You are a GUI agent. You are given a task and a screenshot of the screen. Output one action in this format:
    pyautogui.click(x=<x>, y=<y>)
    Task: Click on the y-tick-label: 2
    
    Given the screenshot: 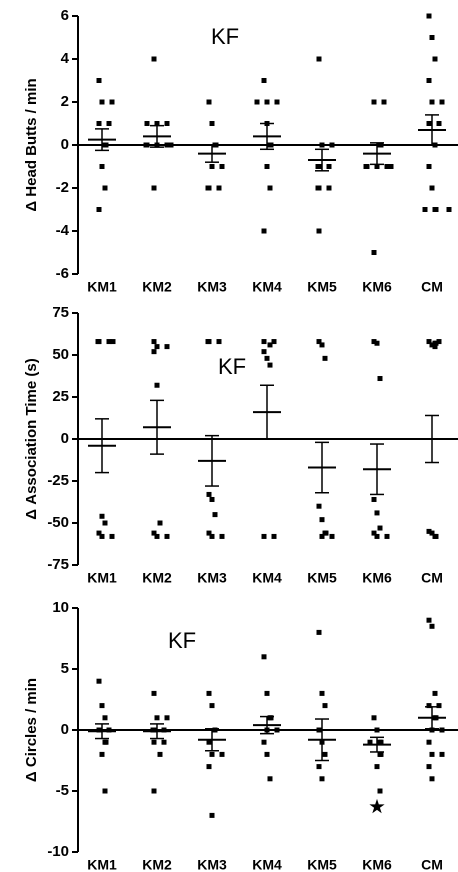 What is the action you would take?
    pyautogui.click(x=65, y=101)
    